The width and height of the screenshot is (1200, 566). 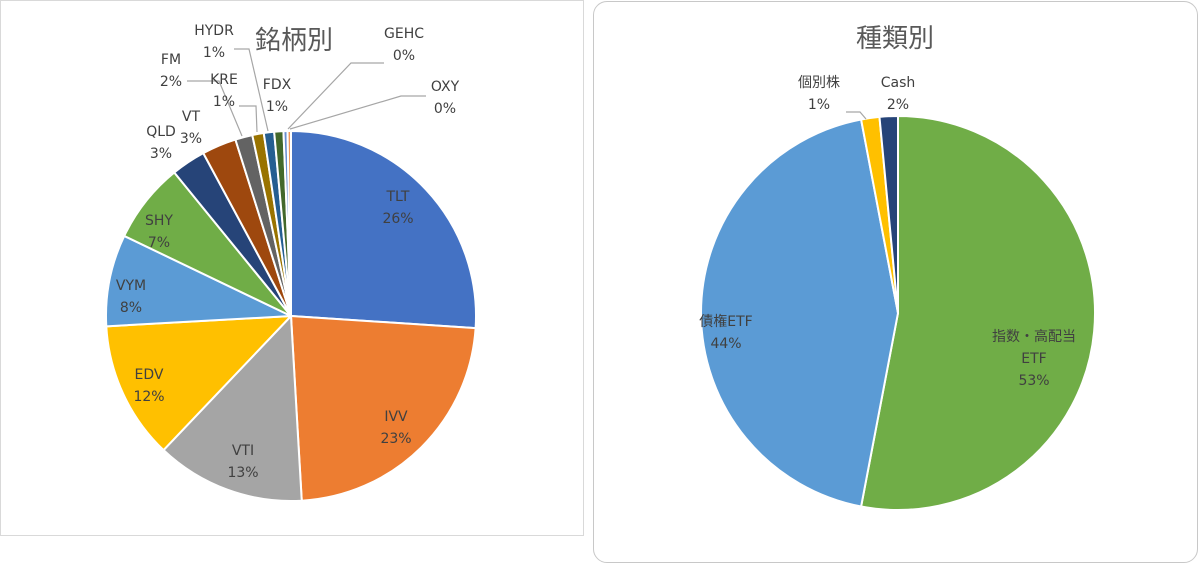 I want to click on data-label-value: 53%, so click(x=1033, y=381).